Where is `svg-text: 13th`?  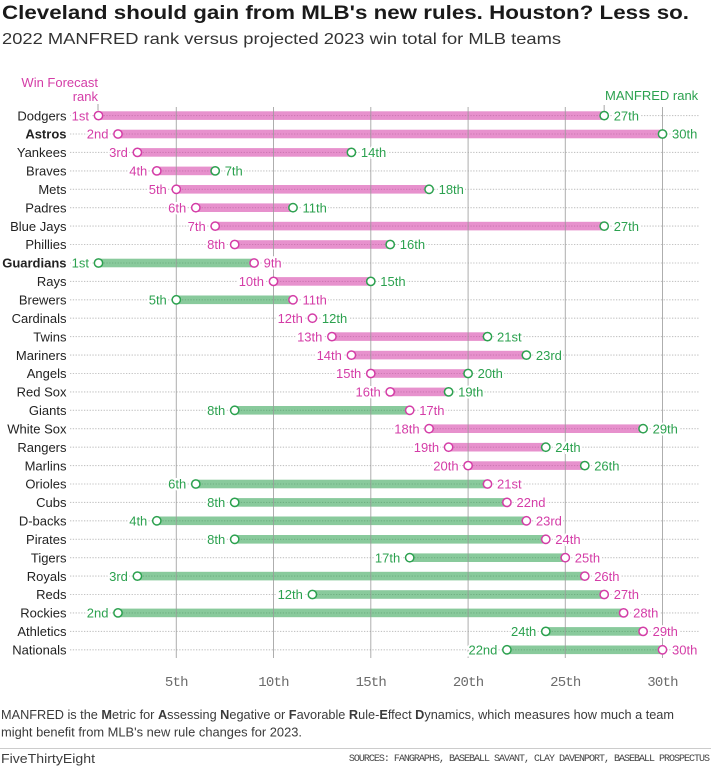 svg-text: 13th is located at coordinates (309, 336).